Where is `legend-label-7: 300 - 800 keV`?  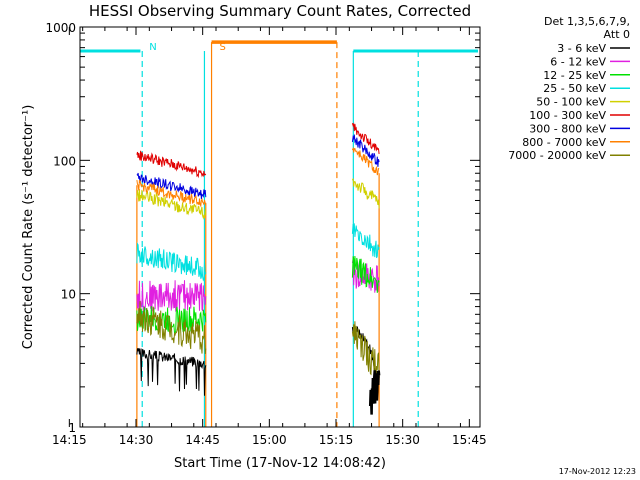 legend-label-7: 300 - 800 keV is located at coordinates (567, 128).